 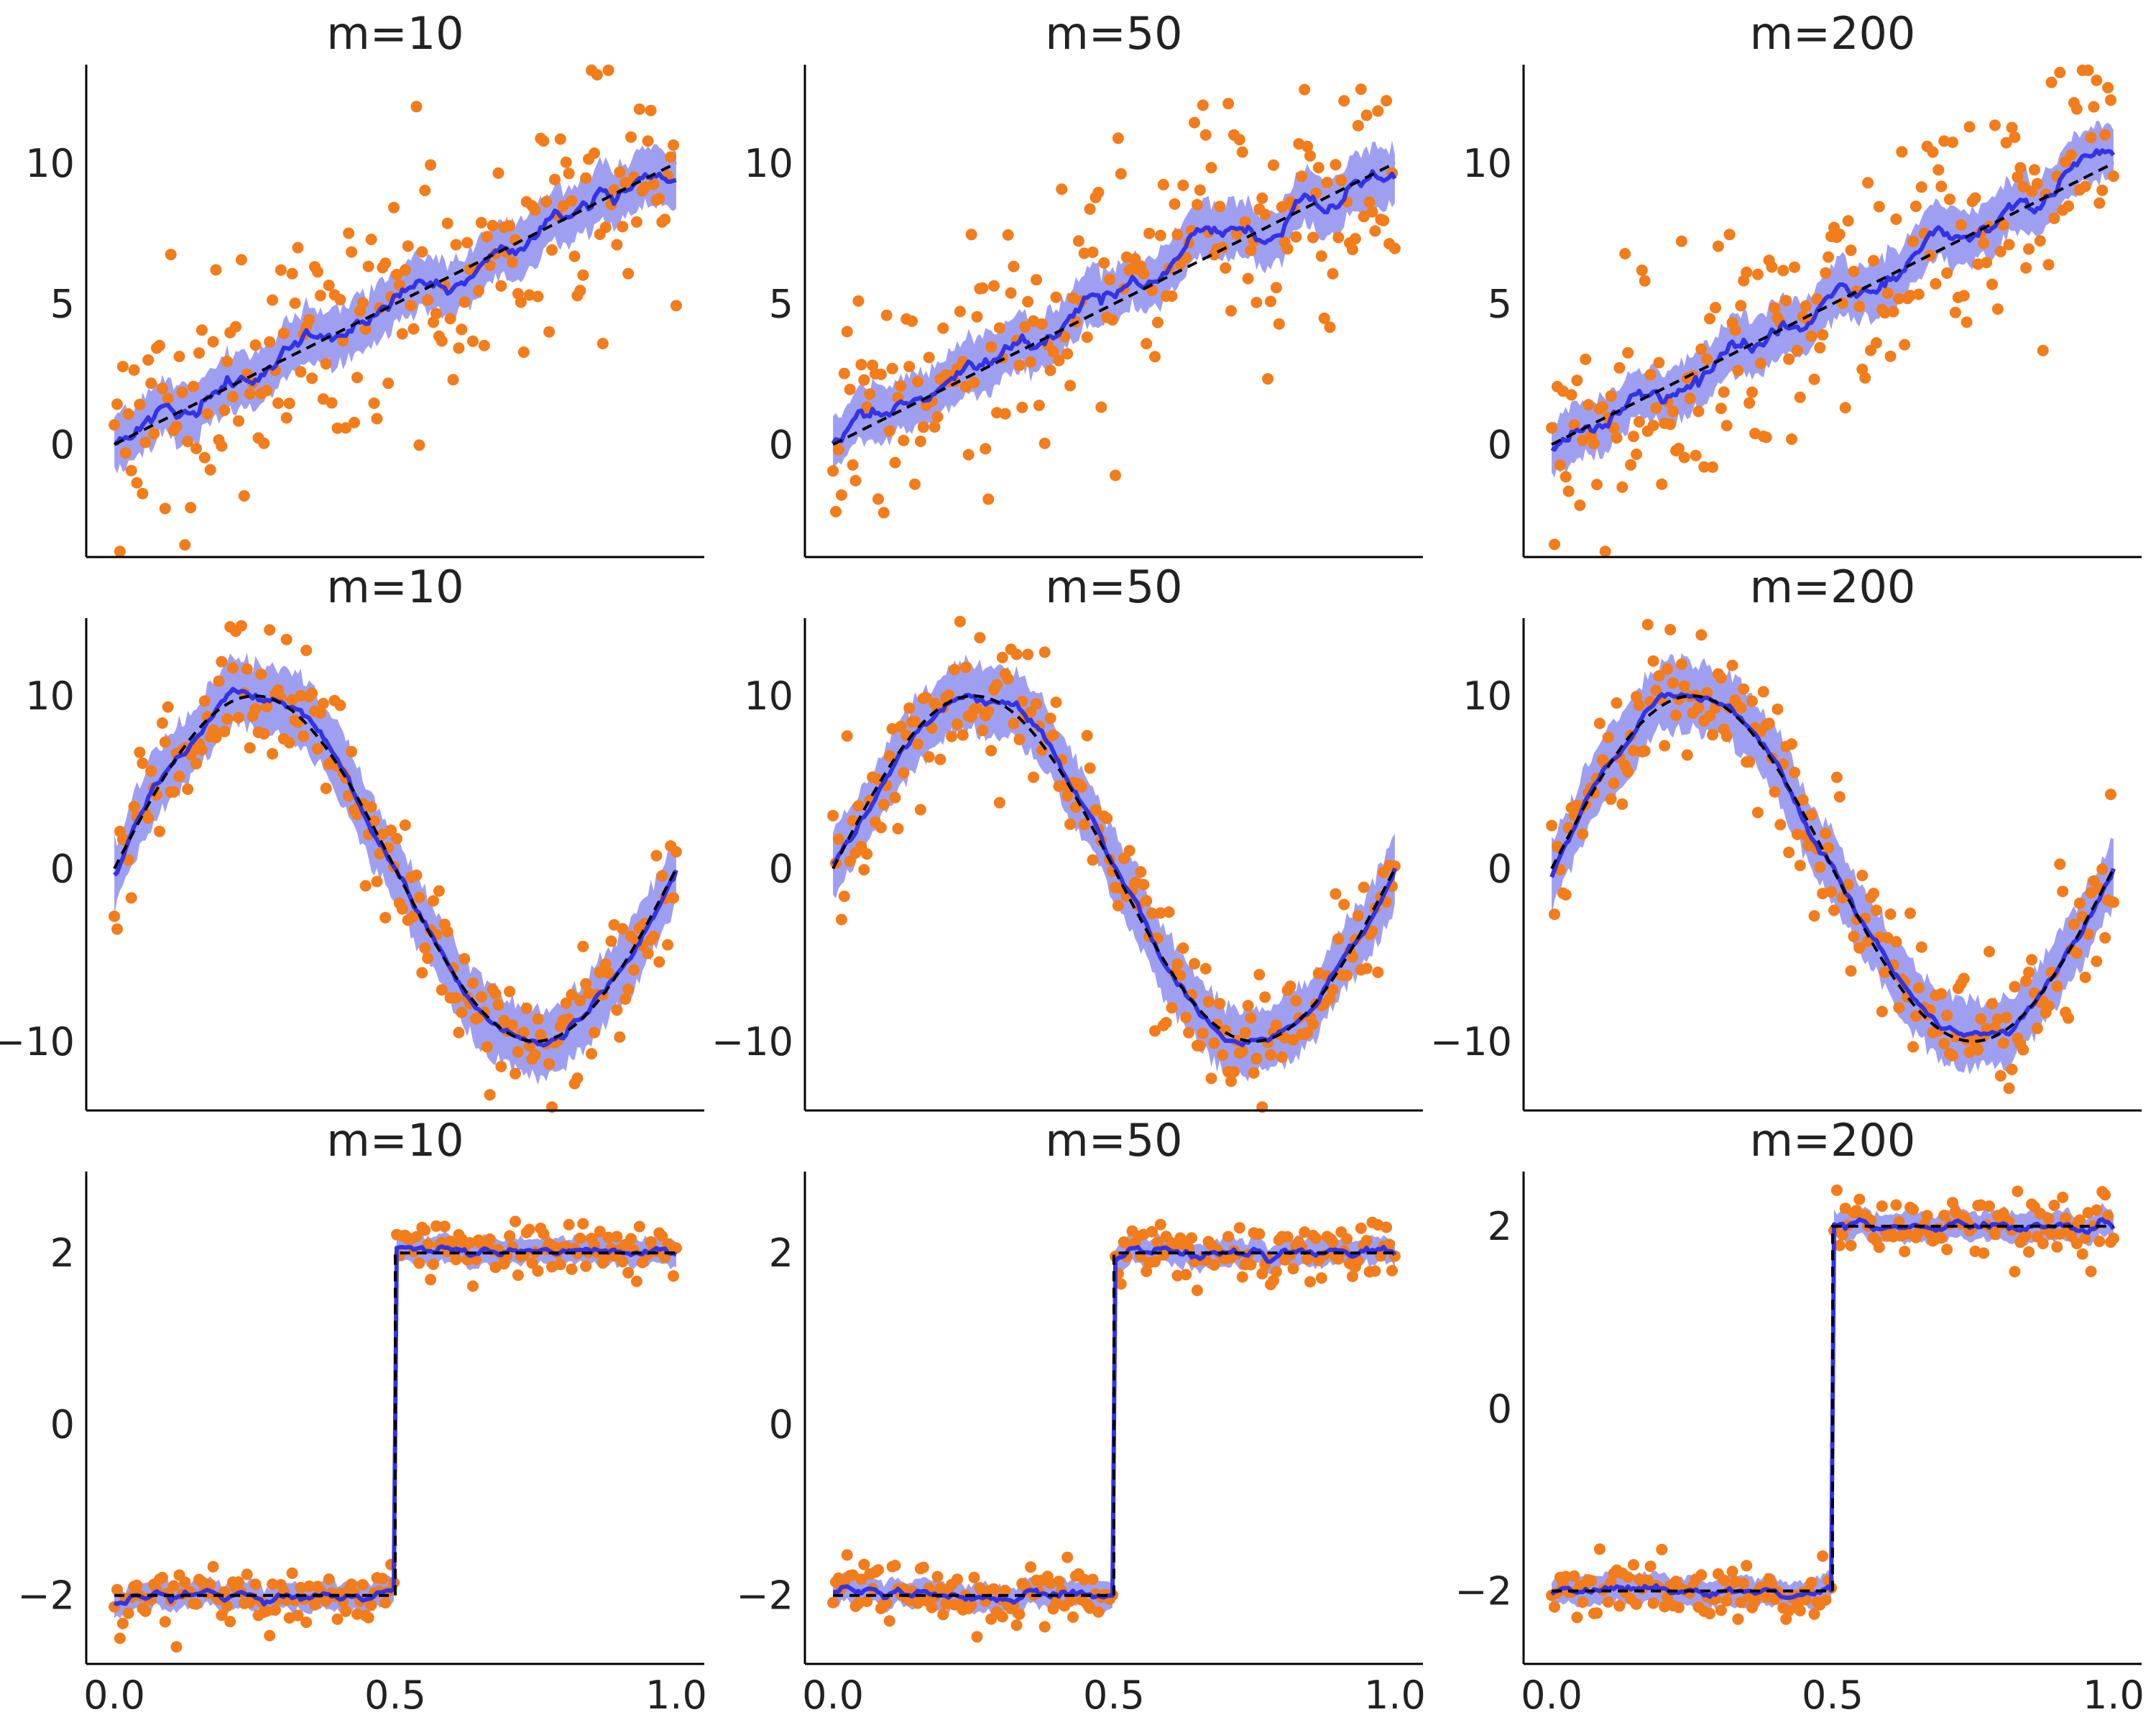 I want to click on y-tick-label: 10, so click(x=50, y=696).